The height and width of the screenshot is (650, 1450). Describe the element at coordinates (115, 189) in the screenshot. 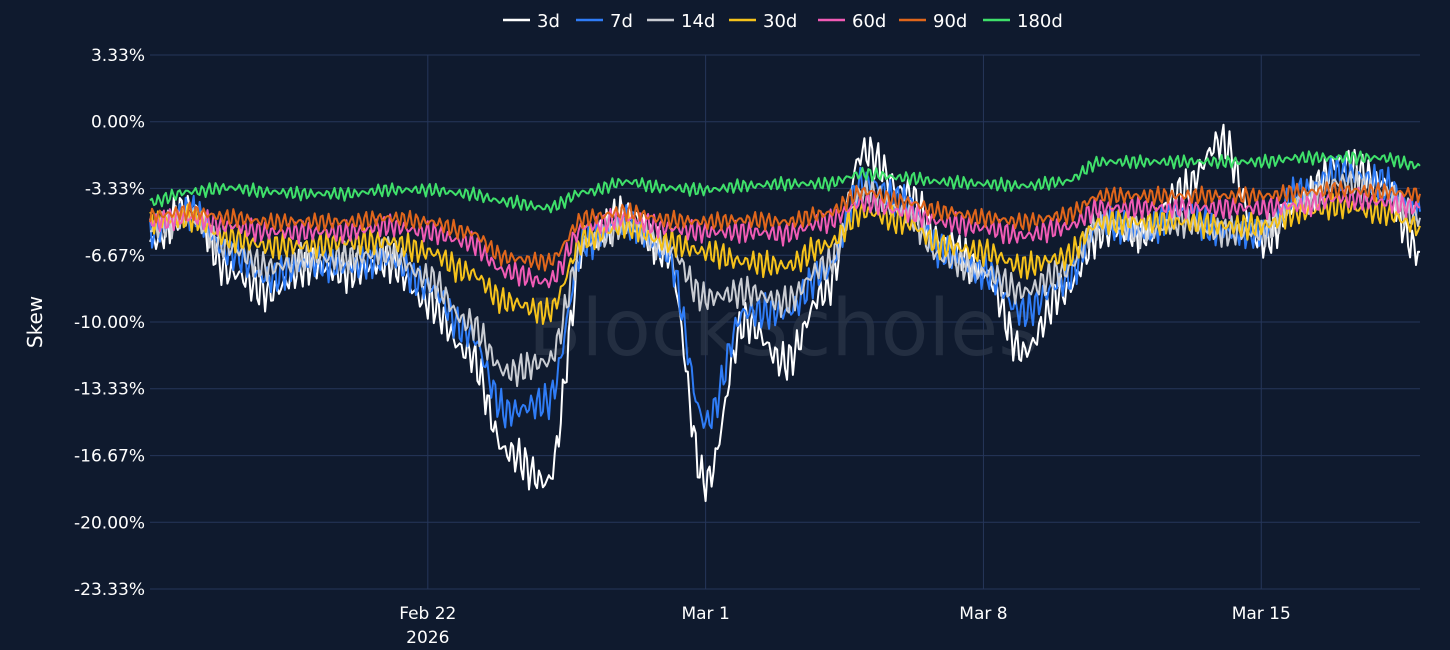

I see `y-tick-label: -3.33%` at that location.